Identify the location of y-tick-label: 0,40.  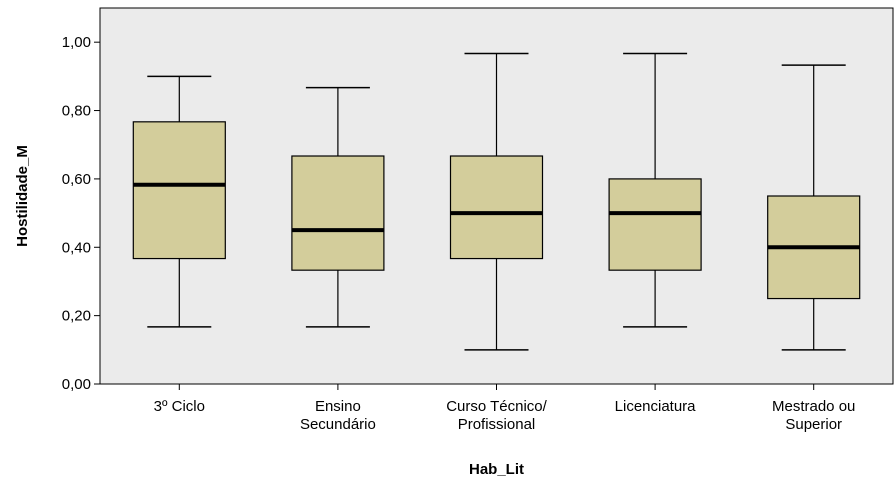
(76, 247).